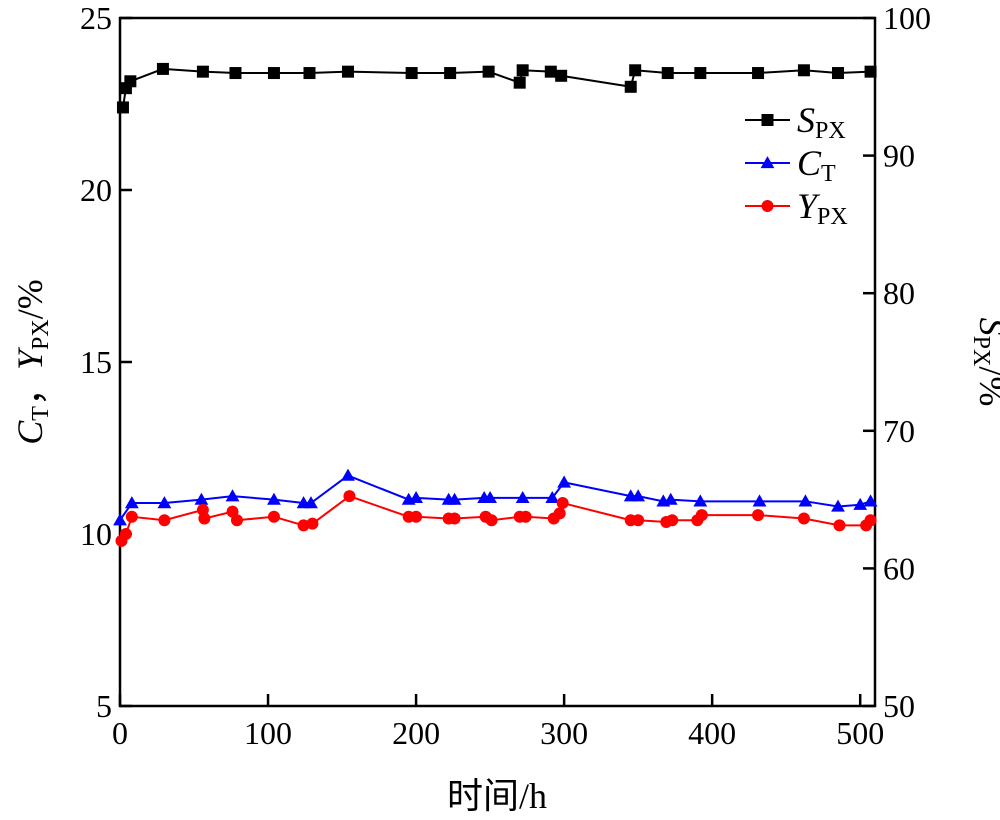  Describe the element at coordinates (96, 190) in the screenshot. I see `y-left-tick-label: 20` at that location.